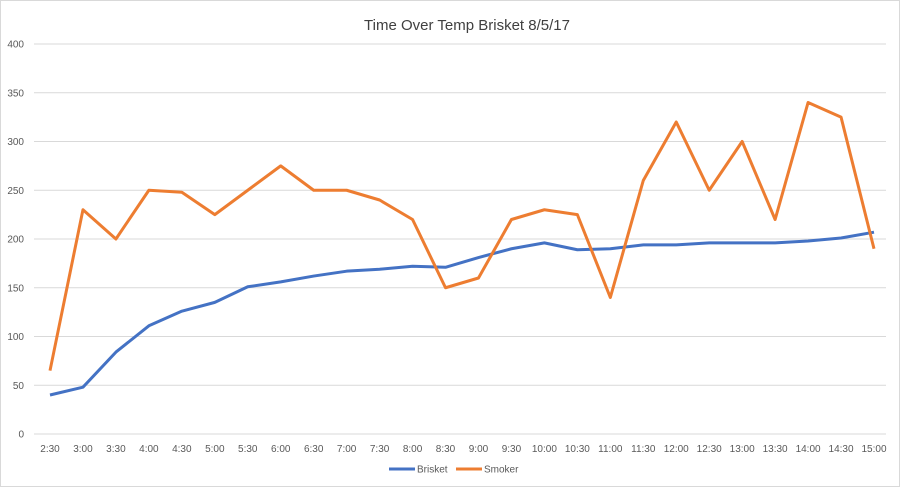  Describe the element at coordinates (577, 449) in the screenshot. I see `x-tick-label: 10:30` at that location.